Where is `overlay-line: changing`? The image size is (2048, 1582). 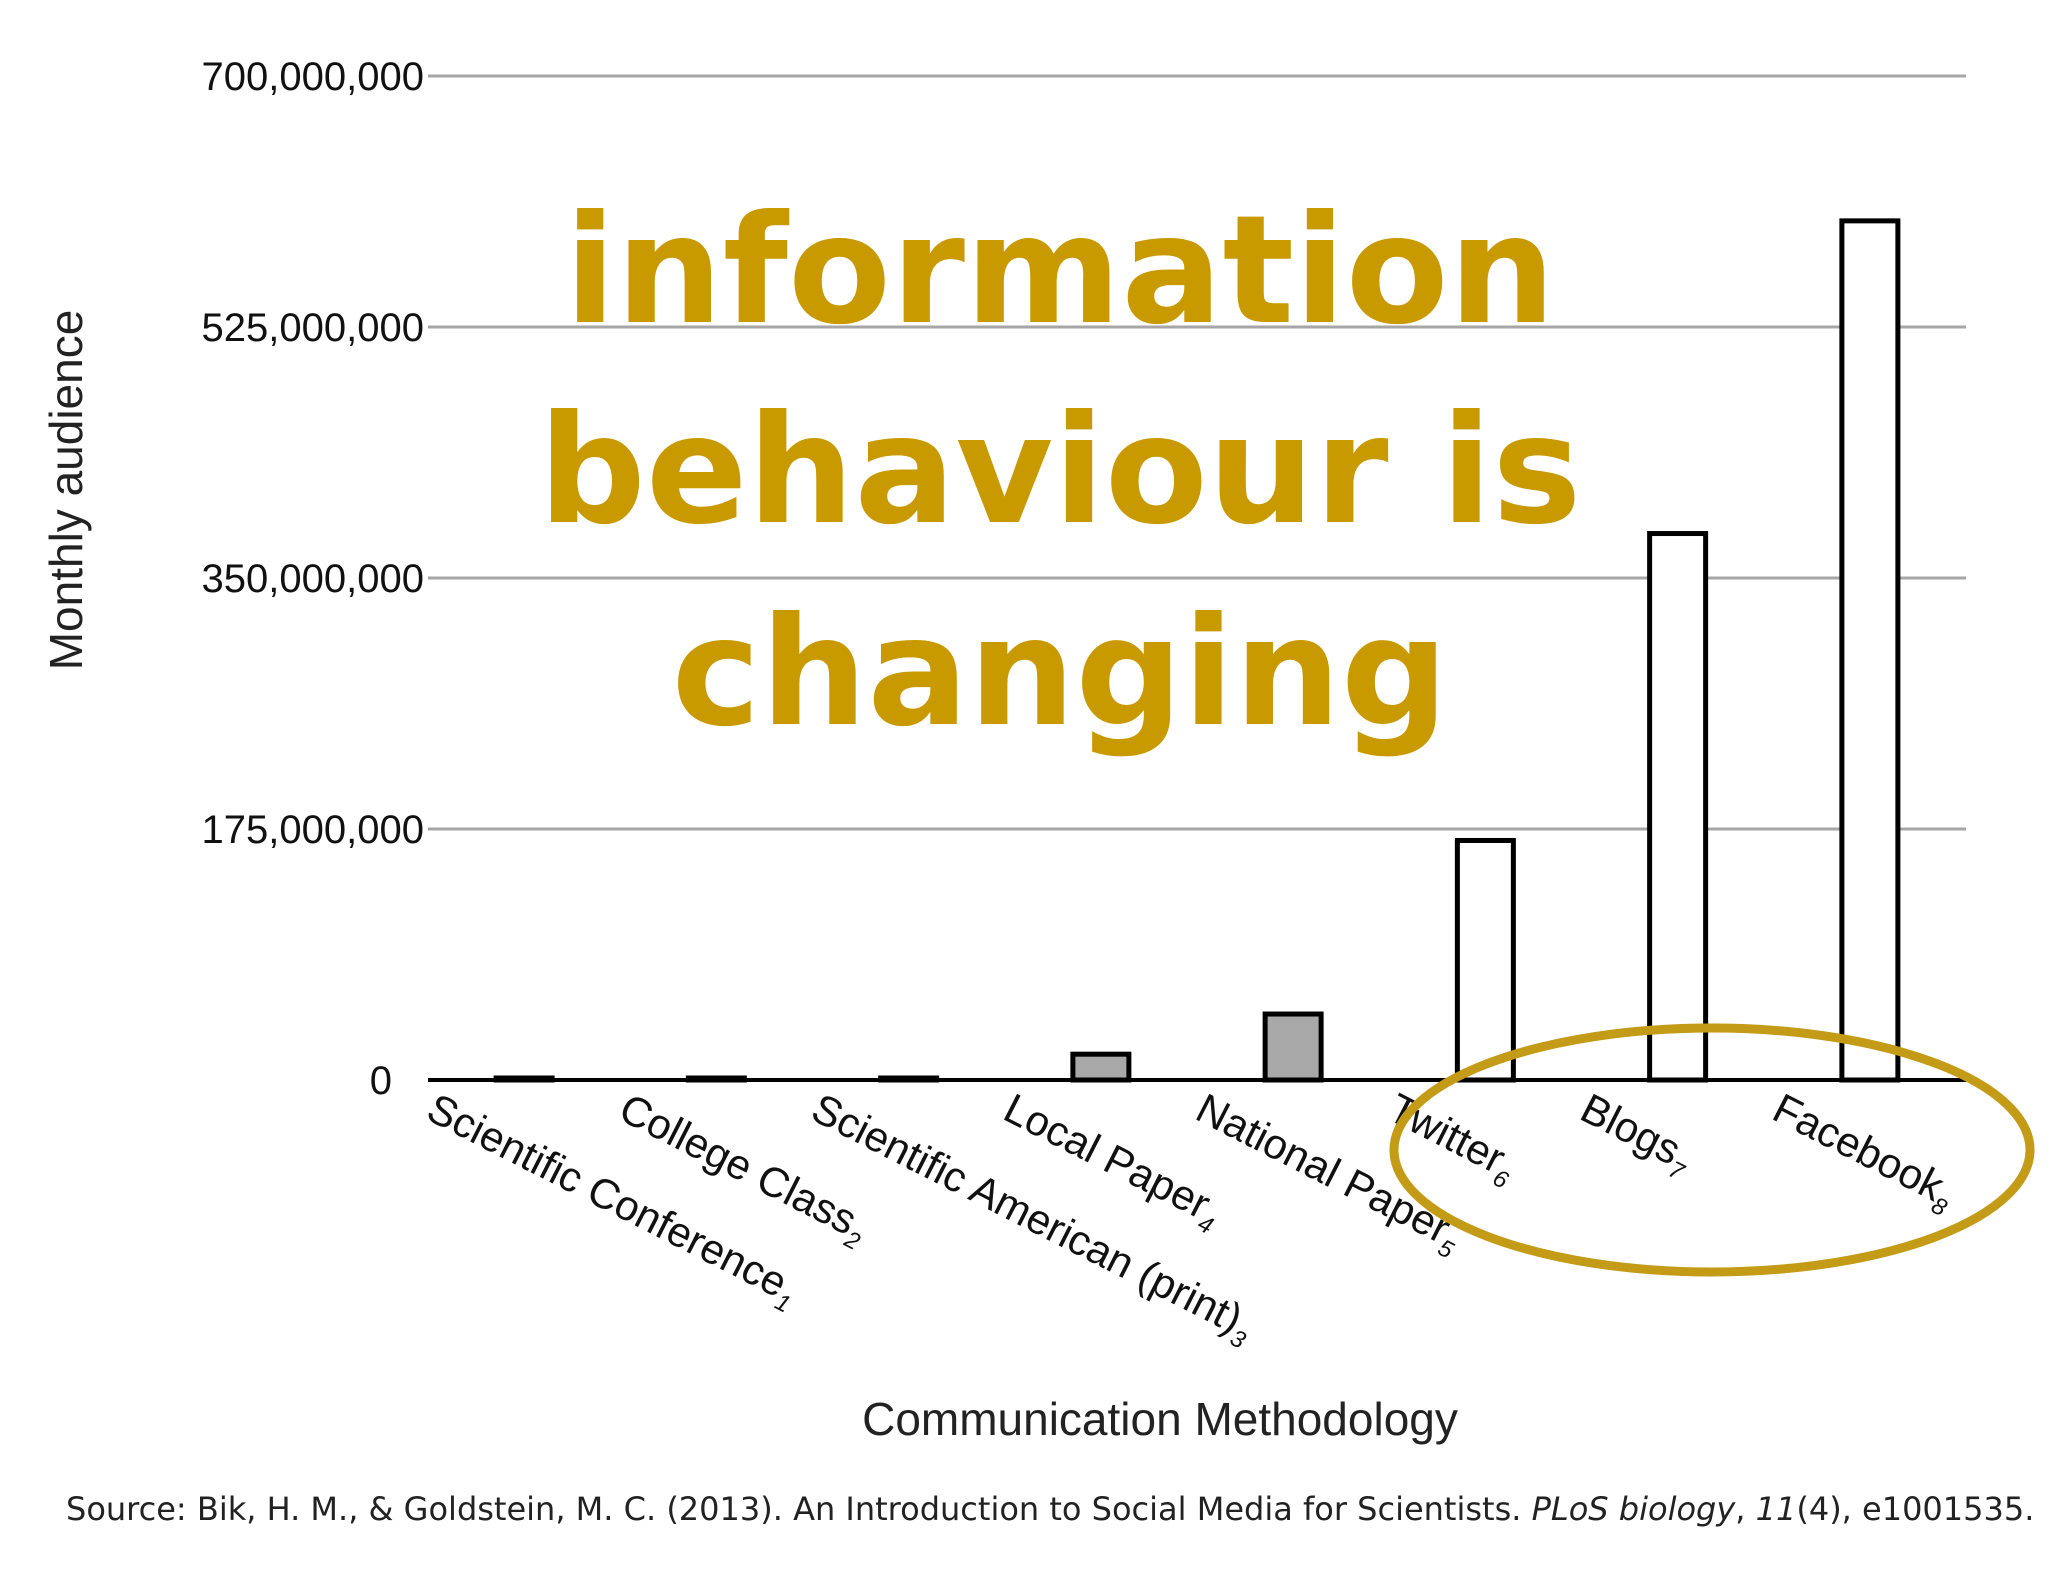 overlay-line: changing is located at coordinates (1060, 673).